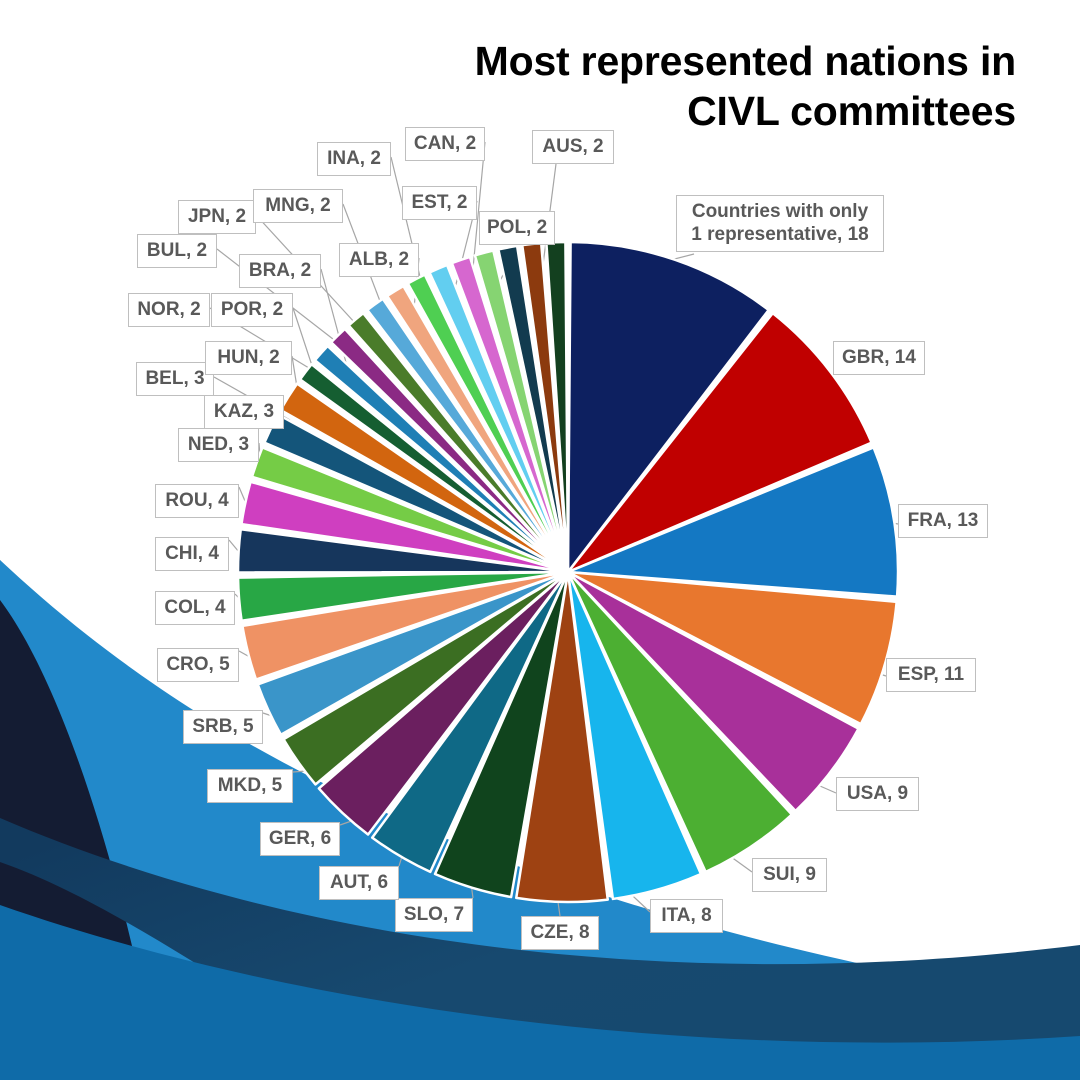 This screenshot has width=1080, height=1080. Describe the element at coordinates (560, 933) in the screenshot. I see `data-label-cze: CZE, 8` at that location.